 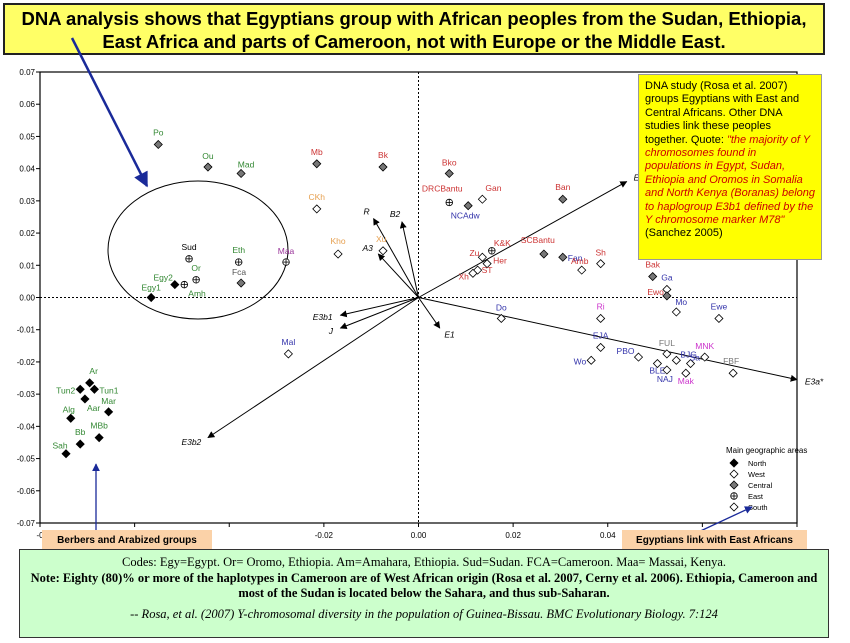 I want to click on egypt-sudan-cluster-ellipse, so click(x=198, y=250).